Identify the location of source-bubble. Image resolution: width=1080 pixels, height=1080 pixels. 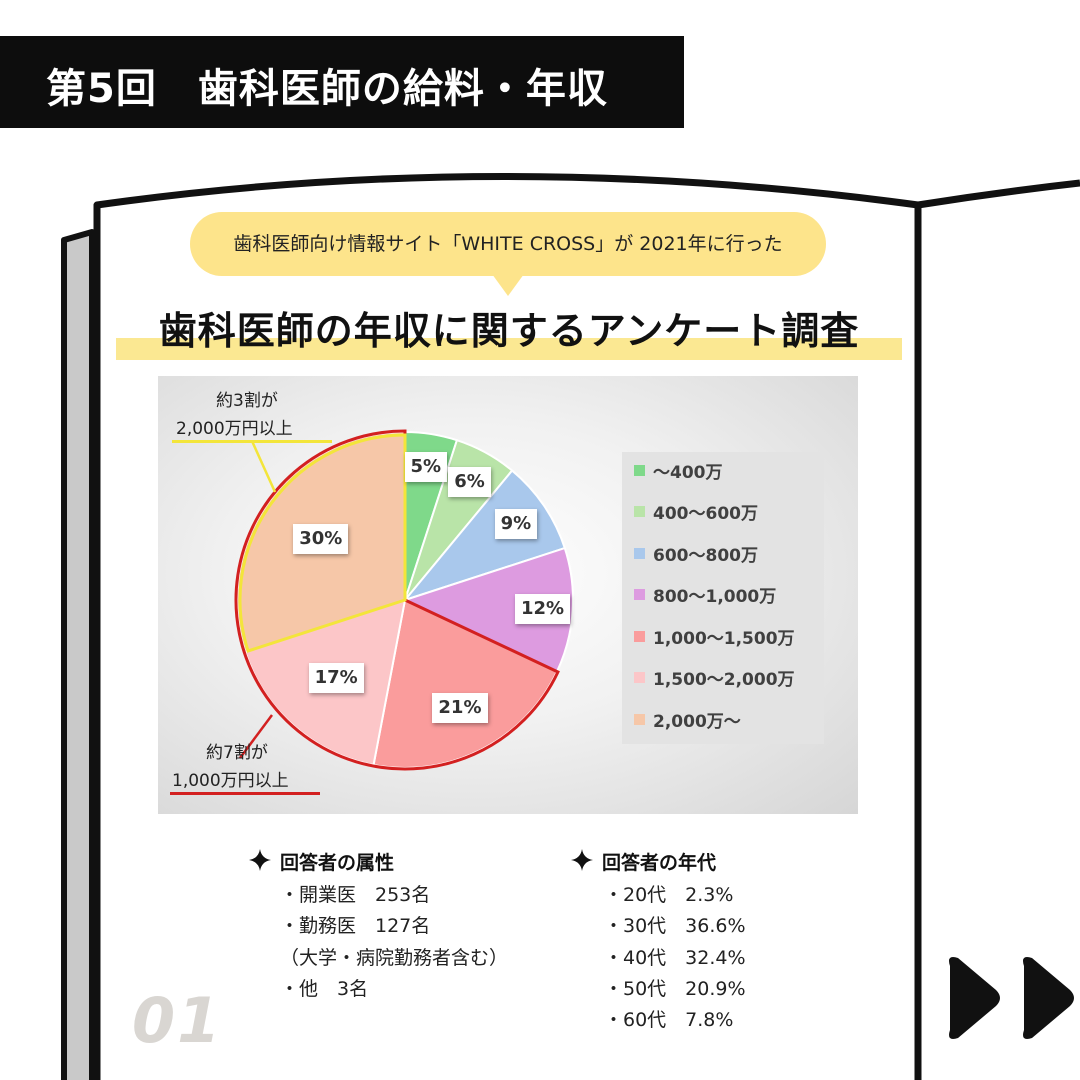
(508, 244).